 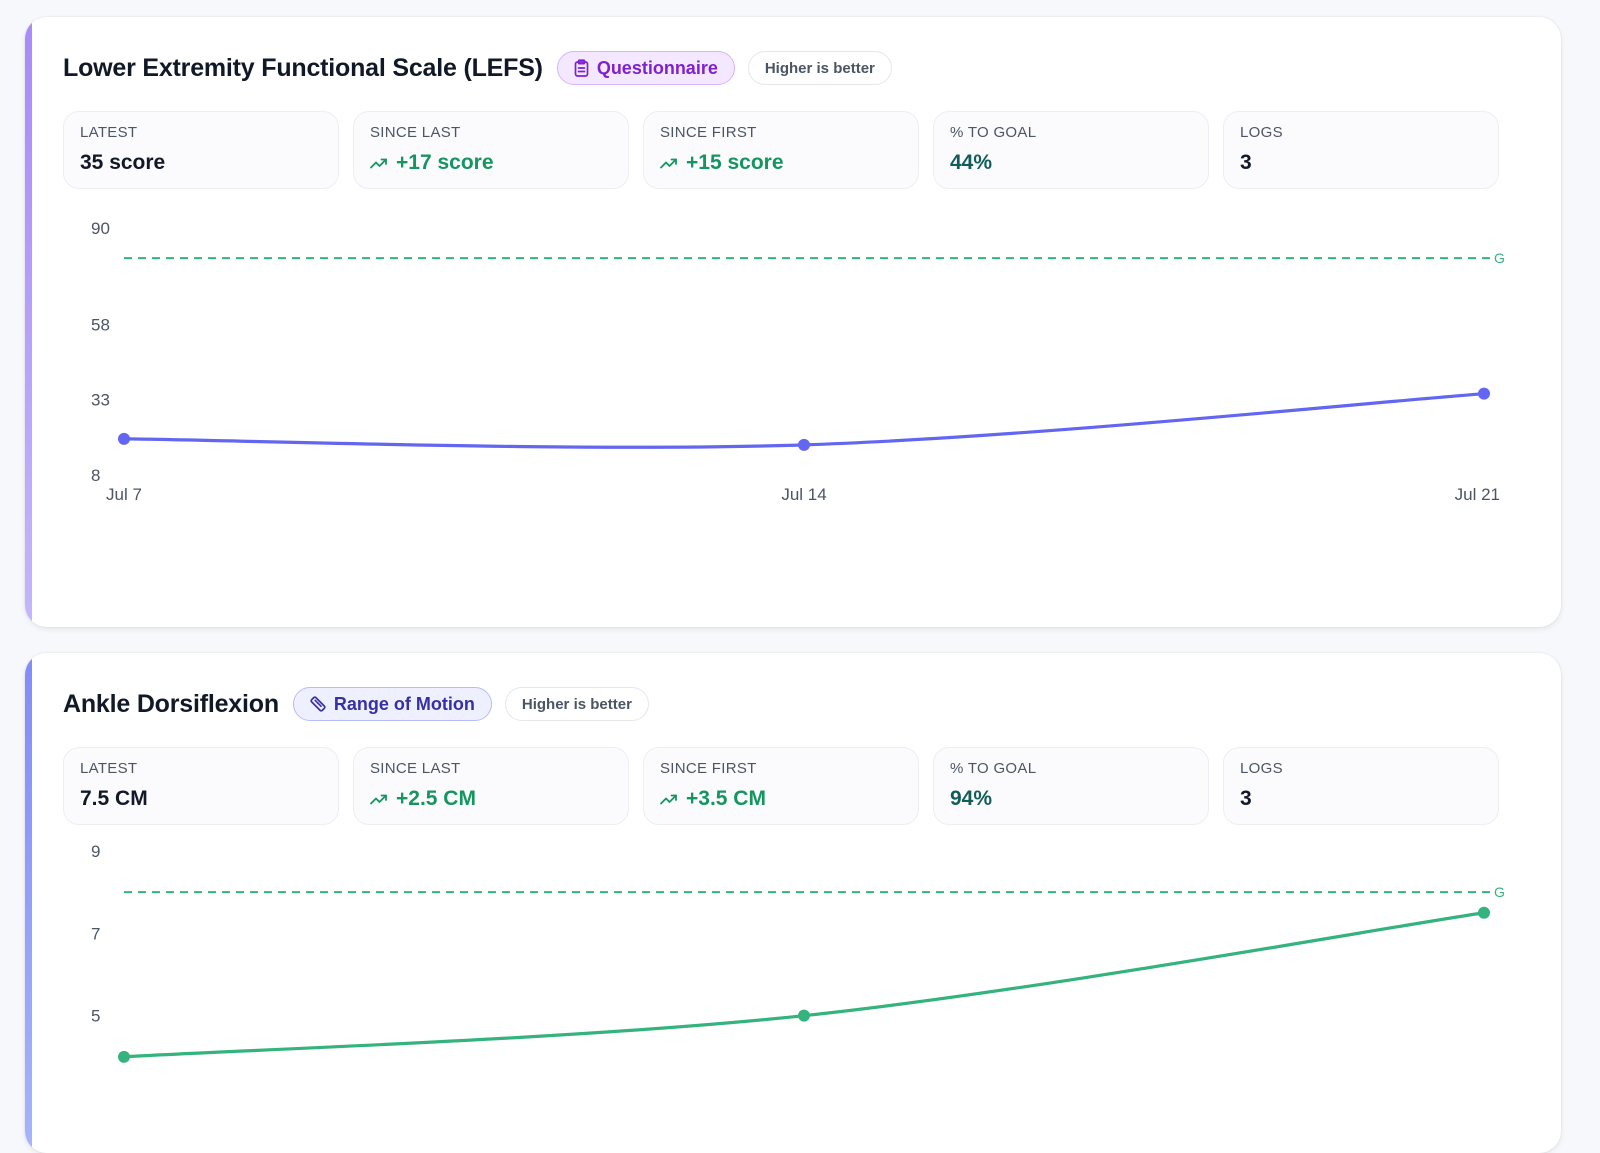 What do you see at coordinates (1071, 163) in the screenshot?
I see `stat-value: 44%` at bounding box center [1071, 163].